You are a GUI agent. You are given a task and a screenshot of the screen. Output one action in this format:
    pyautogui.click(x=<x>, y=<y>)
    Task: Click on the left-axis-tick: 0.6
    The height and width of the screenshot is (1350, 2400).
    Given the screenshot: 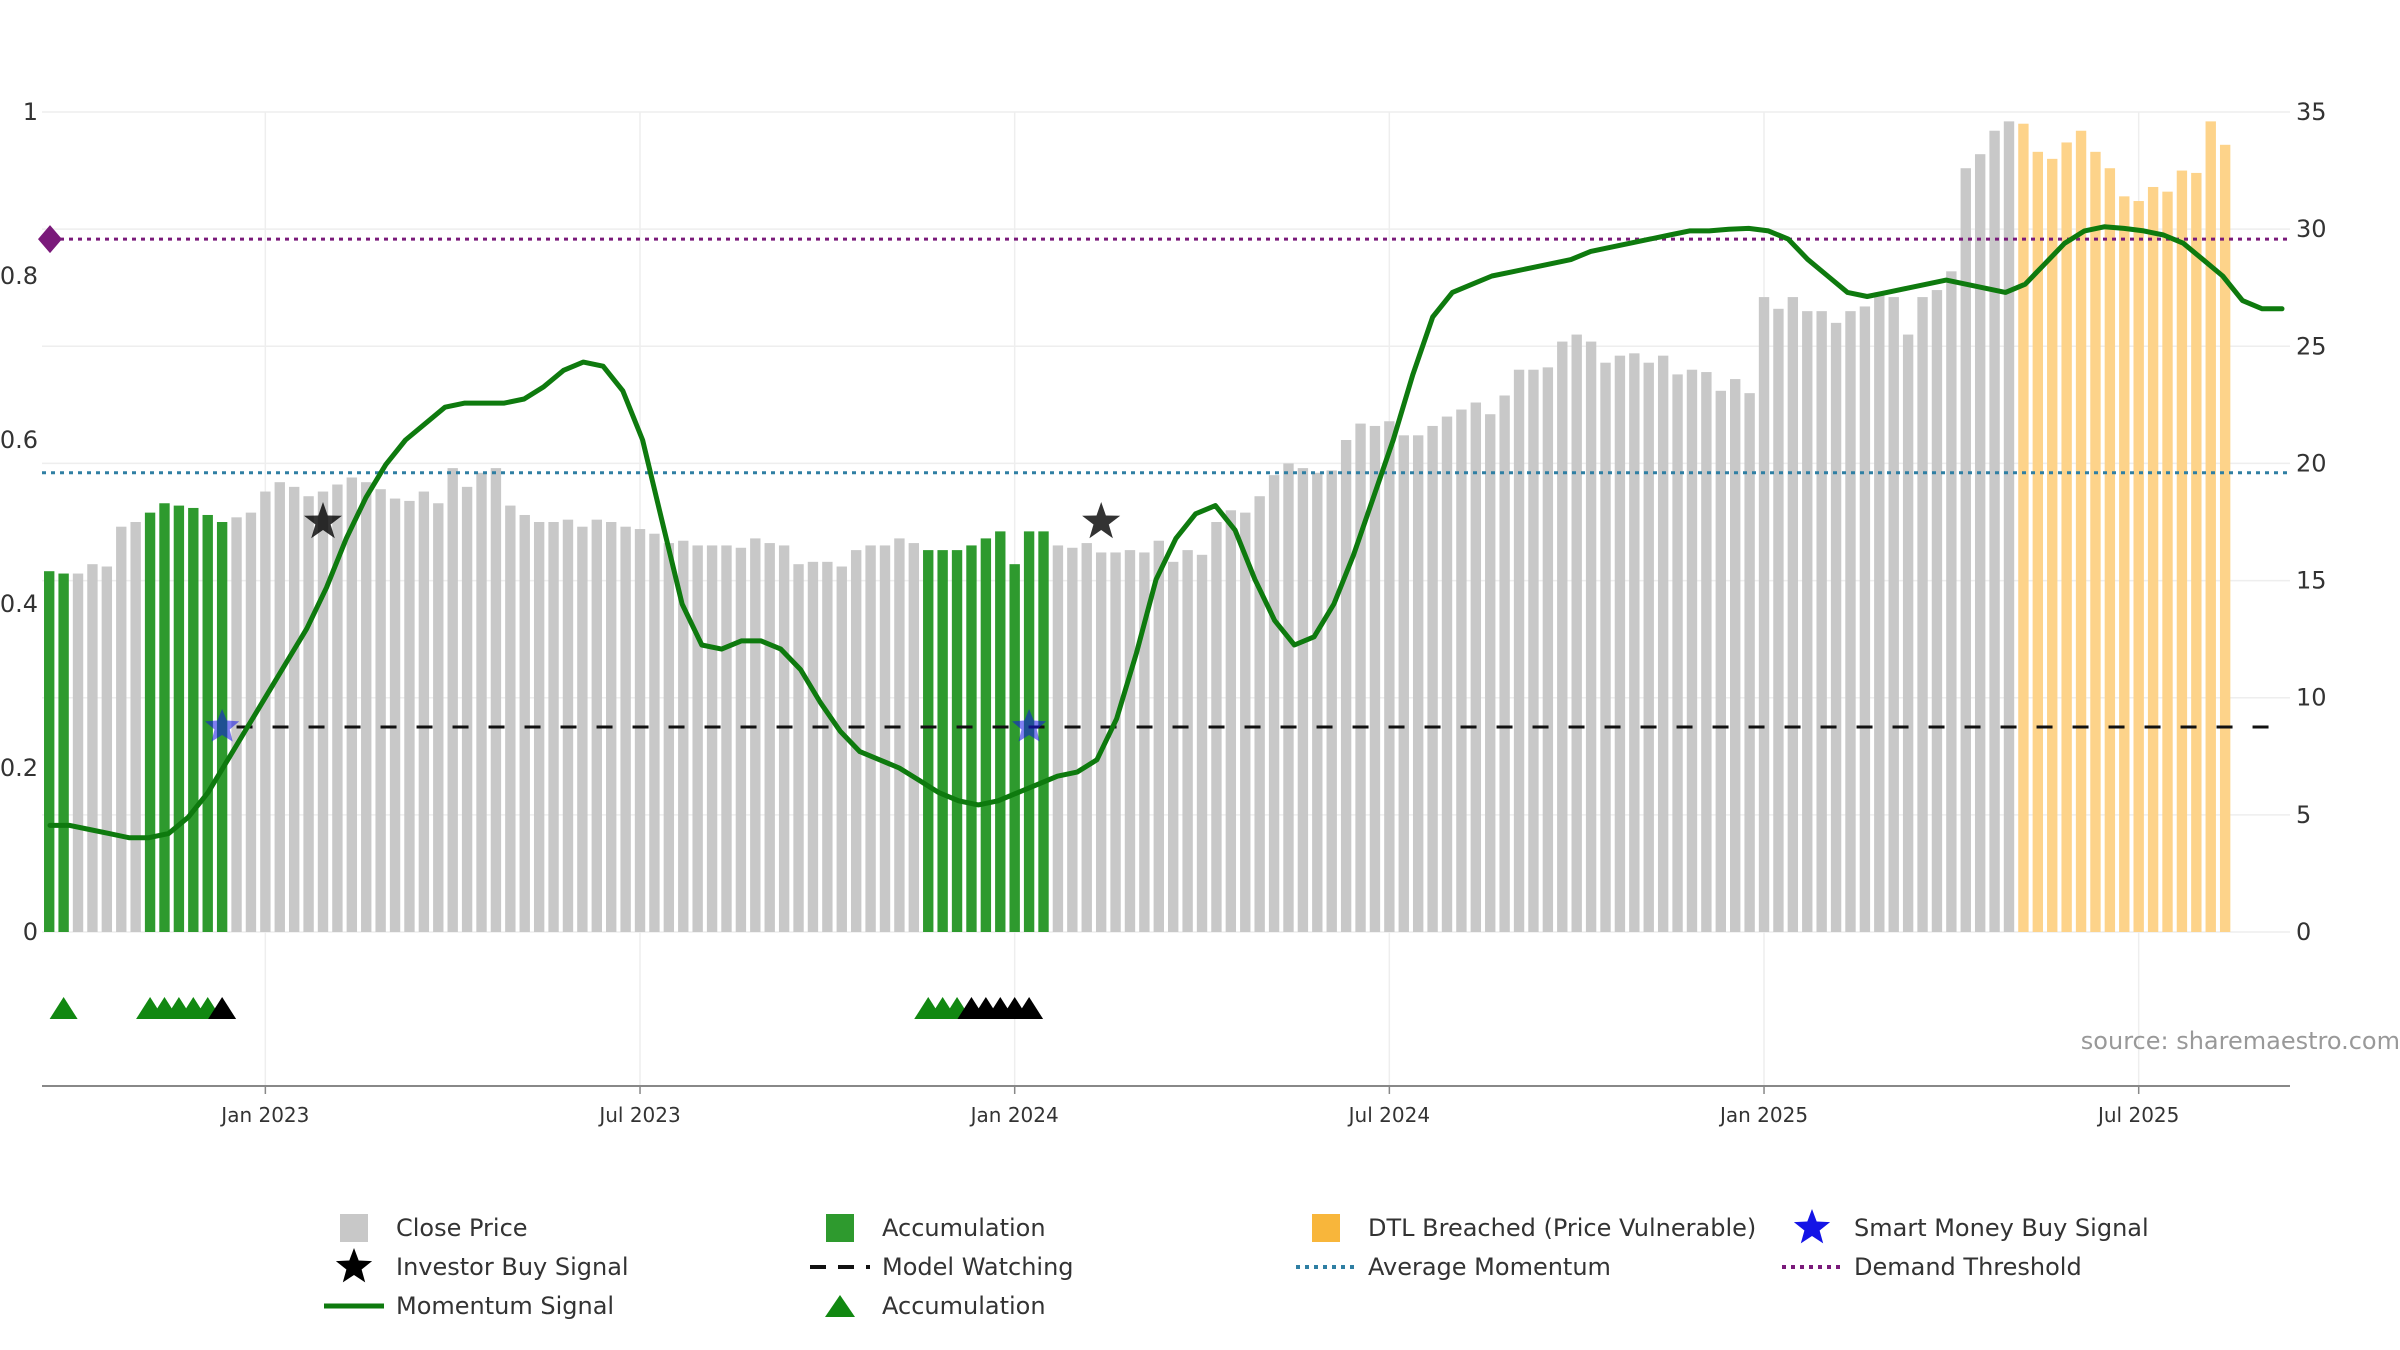 What is the action you would take?
    pyautogui.click(x=19, y=440)
    